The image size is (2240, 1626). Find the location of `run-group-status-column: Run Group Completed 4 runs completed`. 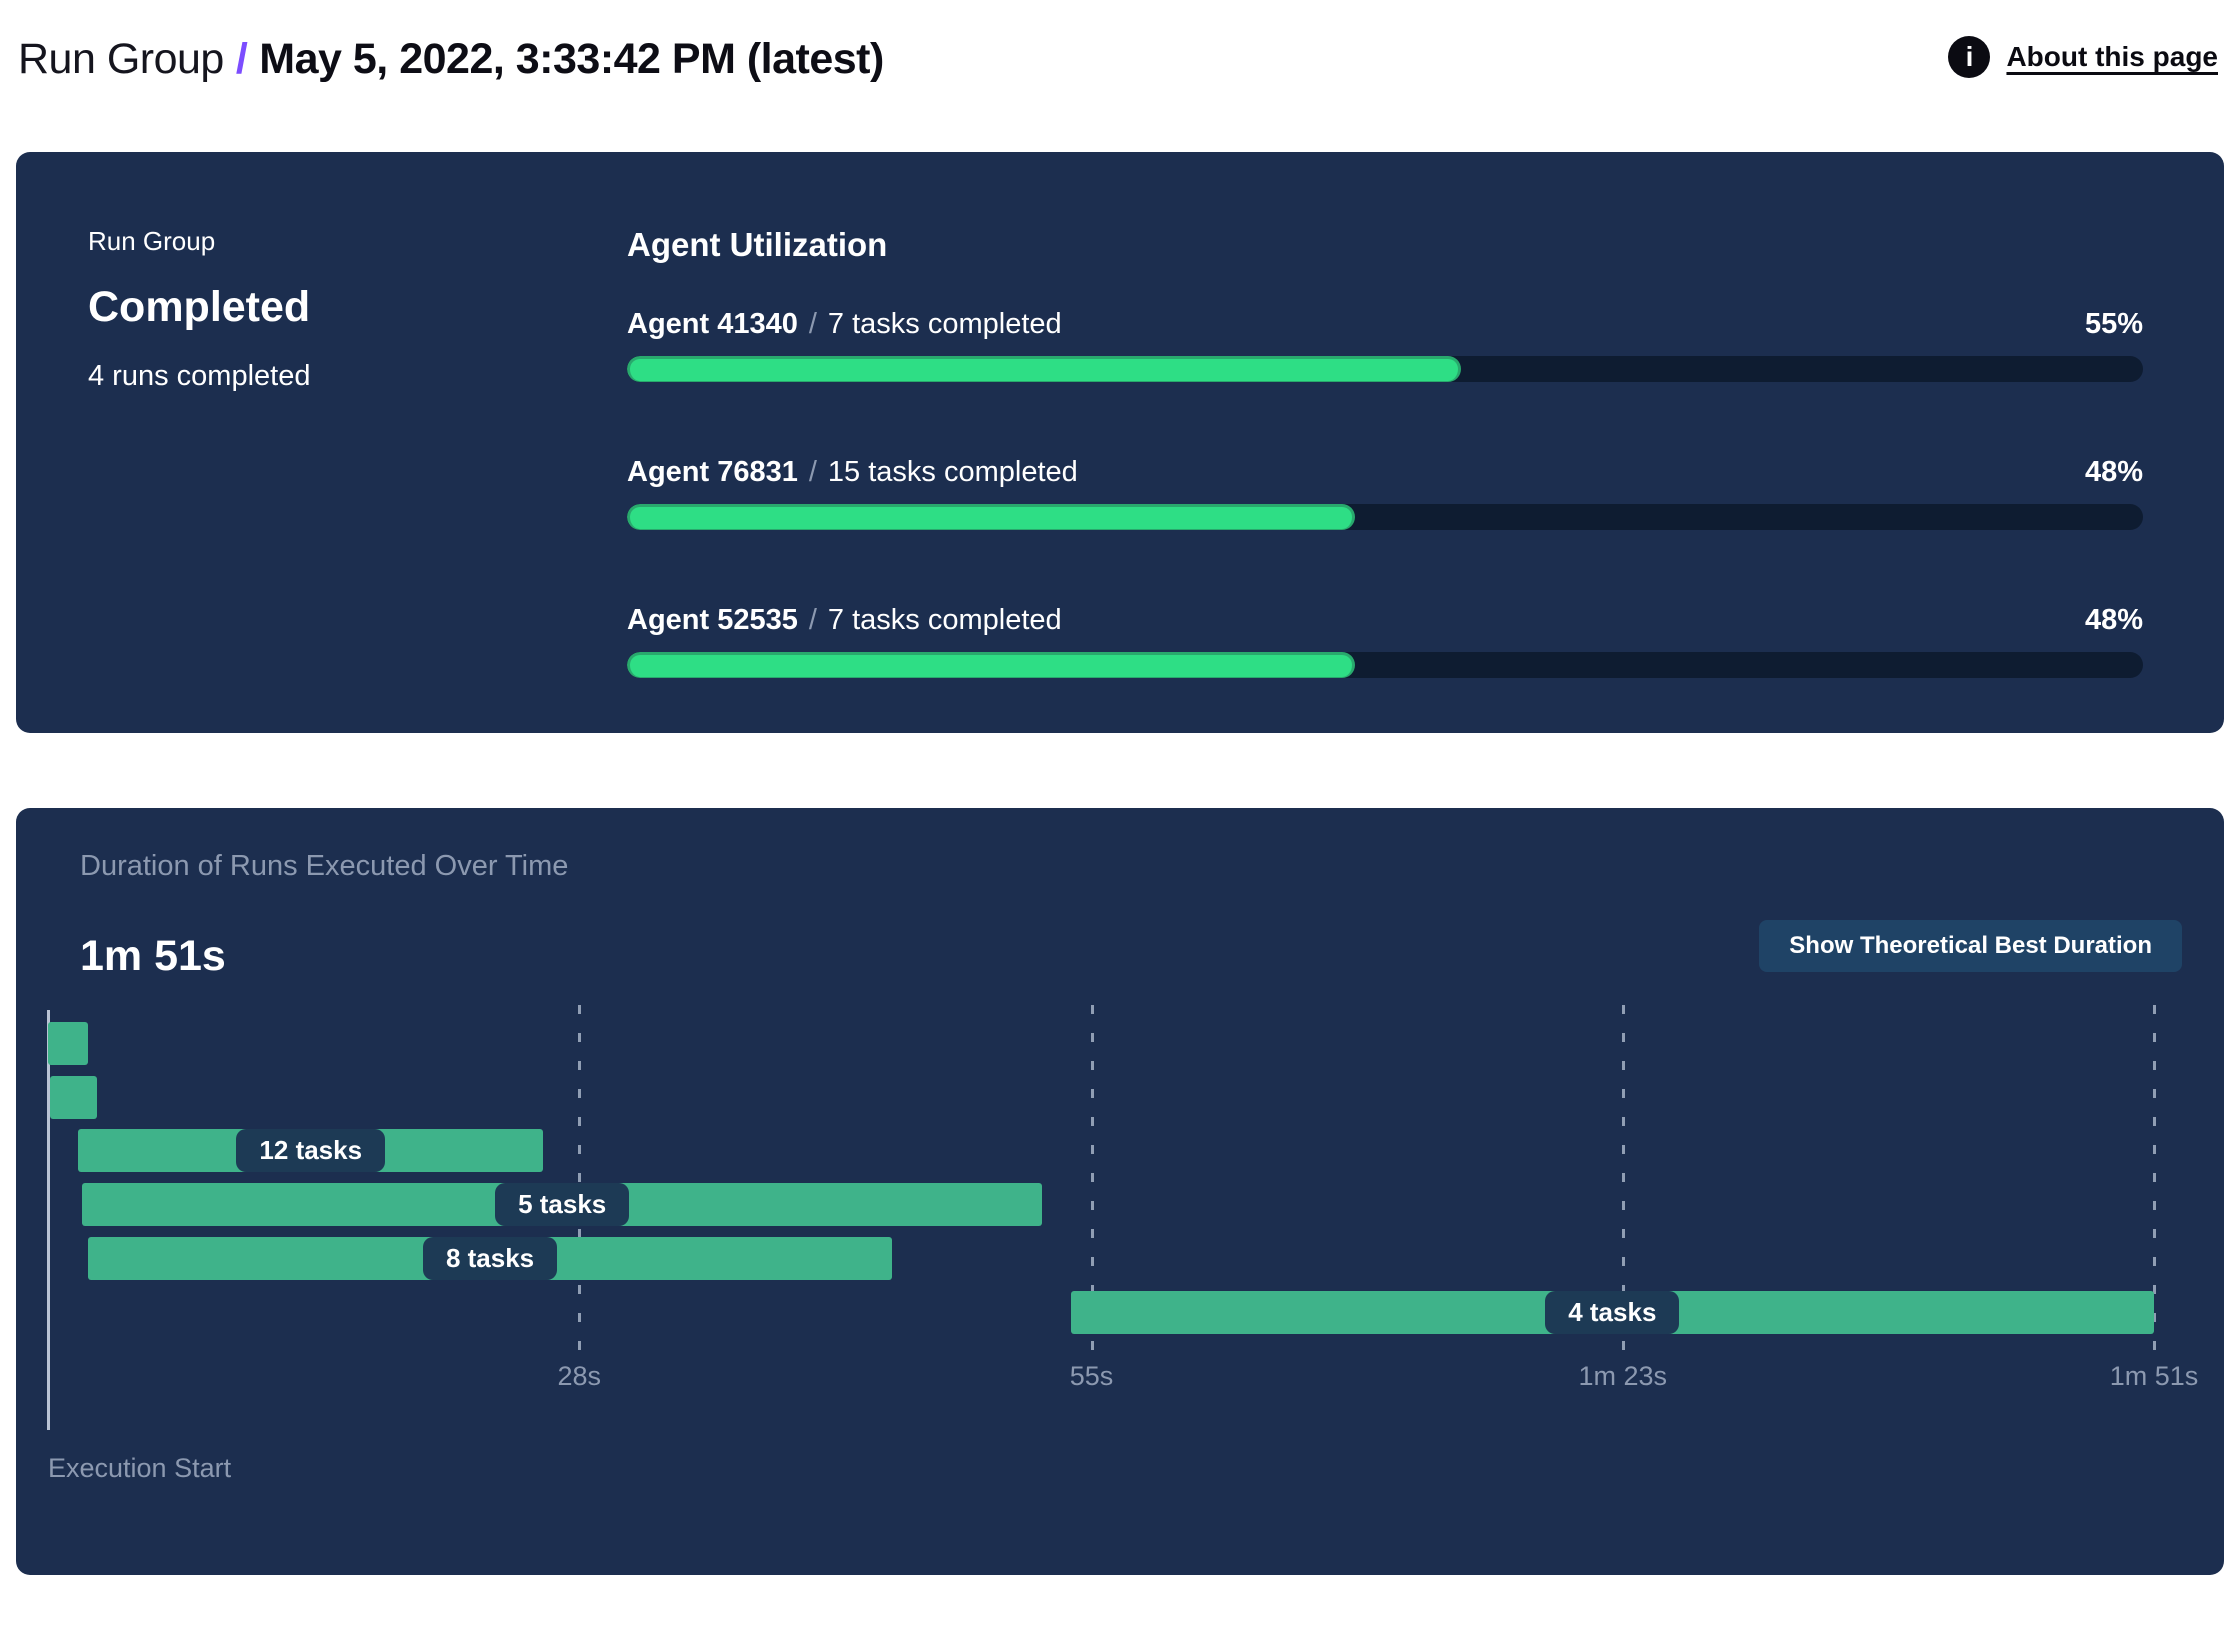

run-group-status-column: Run Group Completed 4 runs completed is located at coordinates (357, 479).